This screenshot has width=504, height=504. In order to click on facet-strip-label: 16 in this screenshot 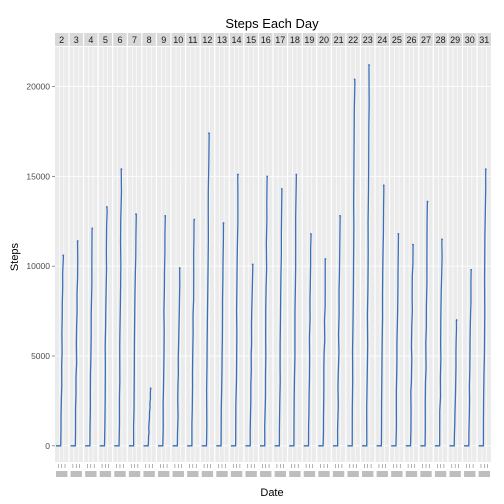, I will do `click(266, 40)`.